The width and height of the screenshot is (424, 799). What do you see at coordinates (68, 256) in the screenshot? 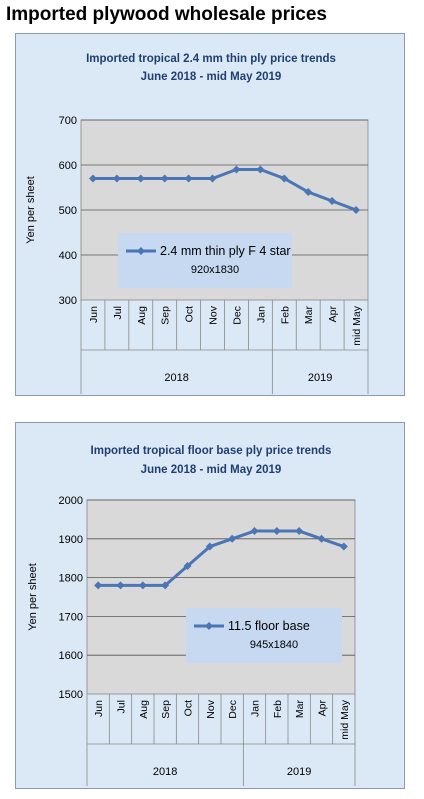
I see `y-tick-label: 400` at bounding box center [68, 256].